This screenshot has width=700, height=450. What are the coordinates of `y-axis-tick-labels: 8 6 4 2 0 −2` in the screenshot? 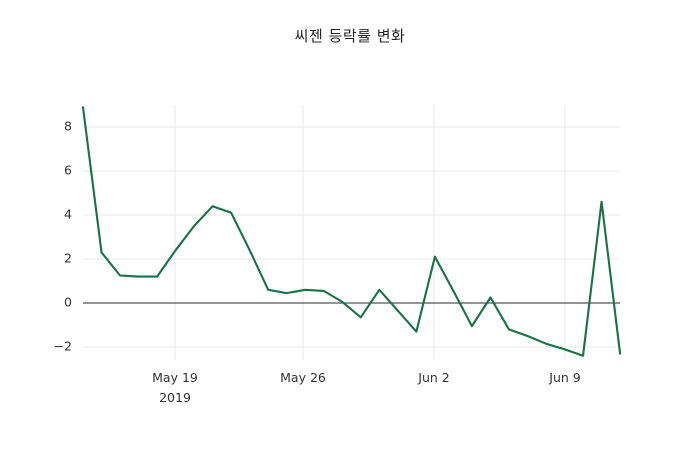 It's located at (63, 236).